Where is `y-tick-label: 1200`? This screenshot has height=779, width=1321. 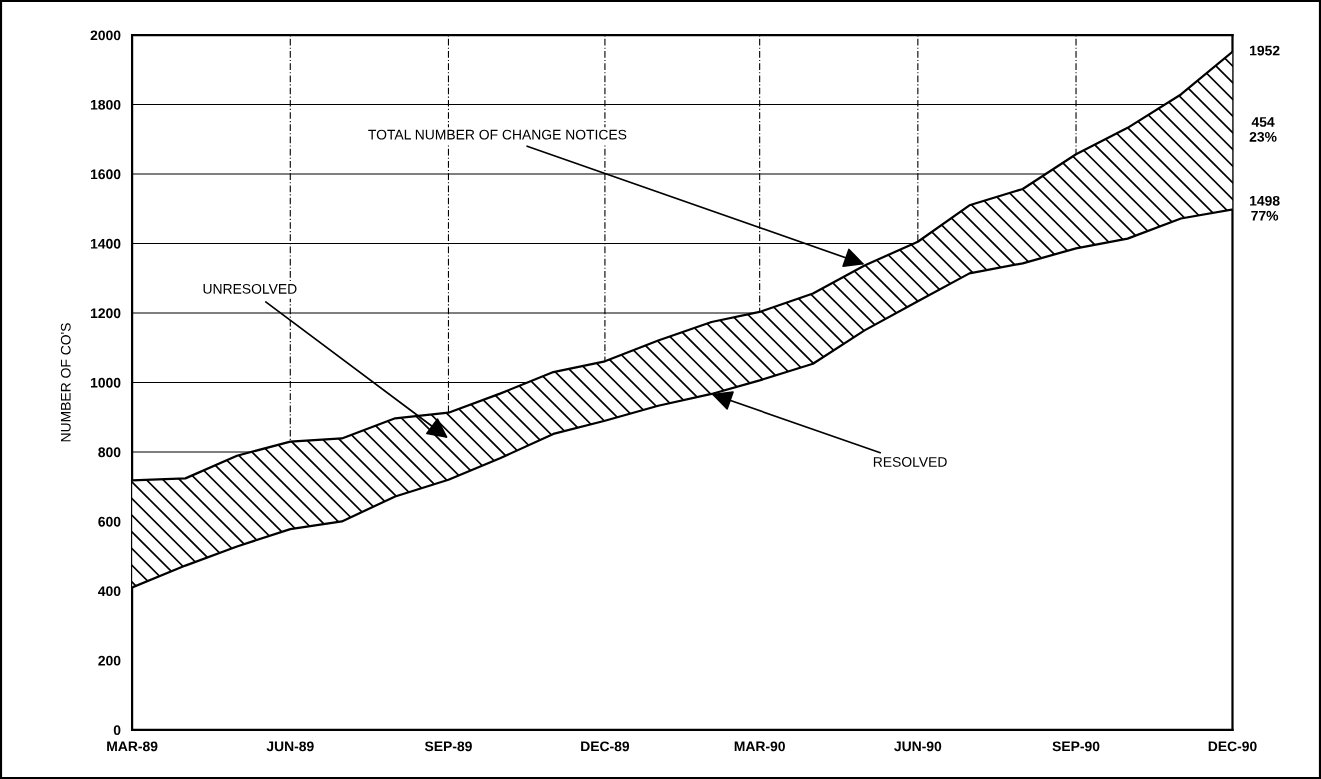
y-tick-label: 1200 is located at coordinates (105, 313).